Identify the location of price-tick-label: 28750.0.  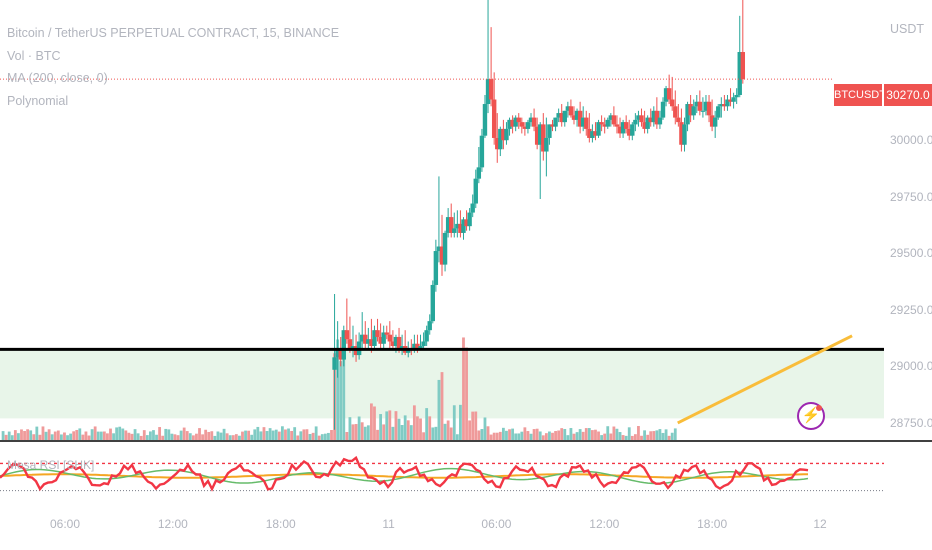
(911, 422).